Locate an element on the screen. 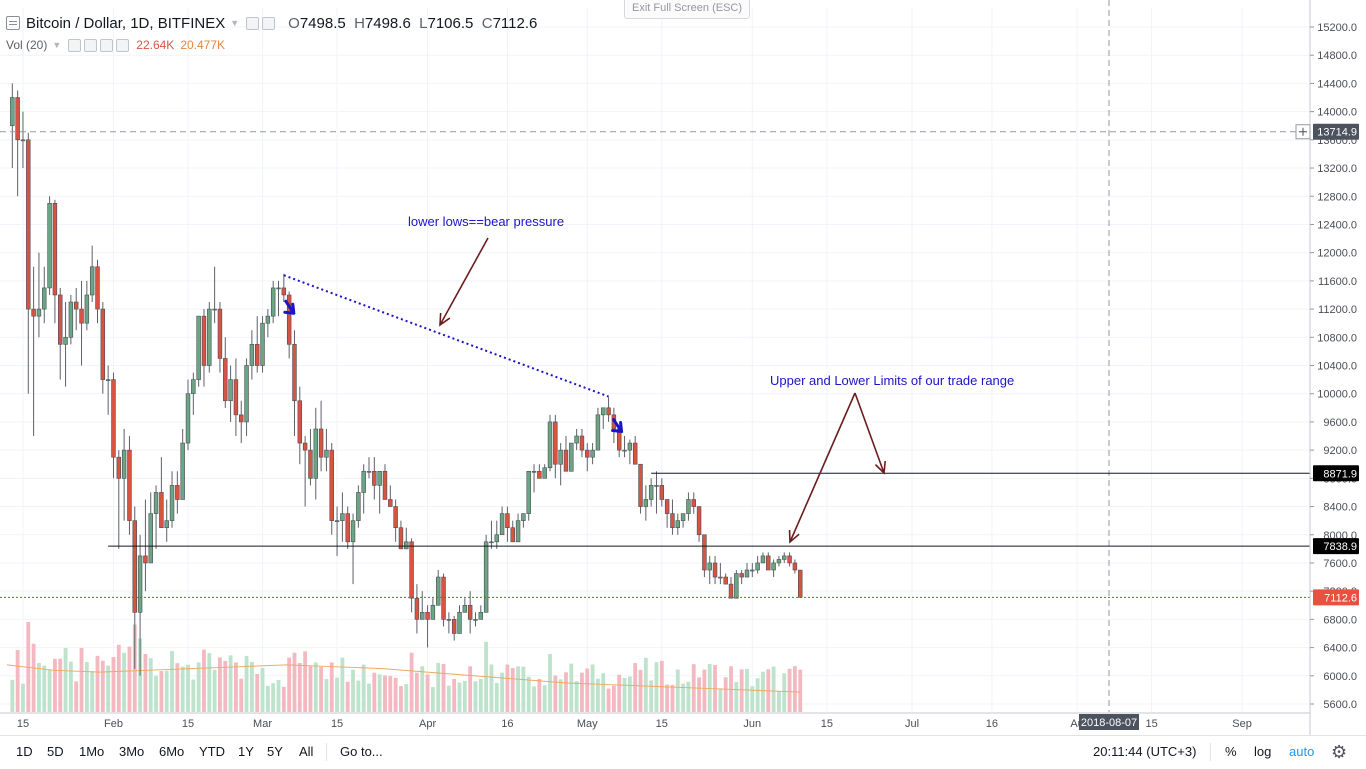  range-button-1mo: 1Mo is located at coordinates (92, 751).